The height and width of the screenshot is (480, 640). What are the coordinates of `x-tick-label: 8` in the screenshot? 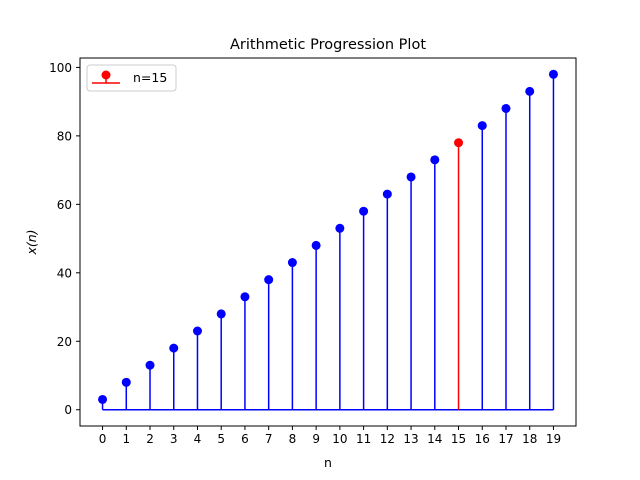 It's located at (293, 439).